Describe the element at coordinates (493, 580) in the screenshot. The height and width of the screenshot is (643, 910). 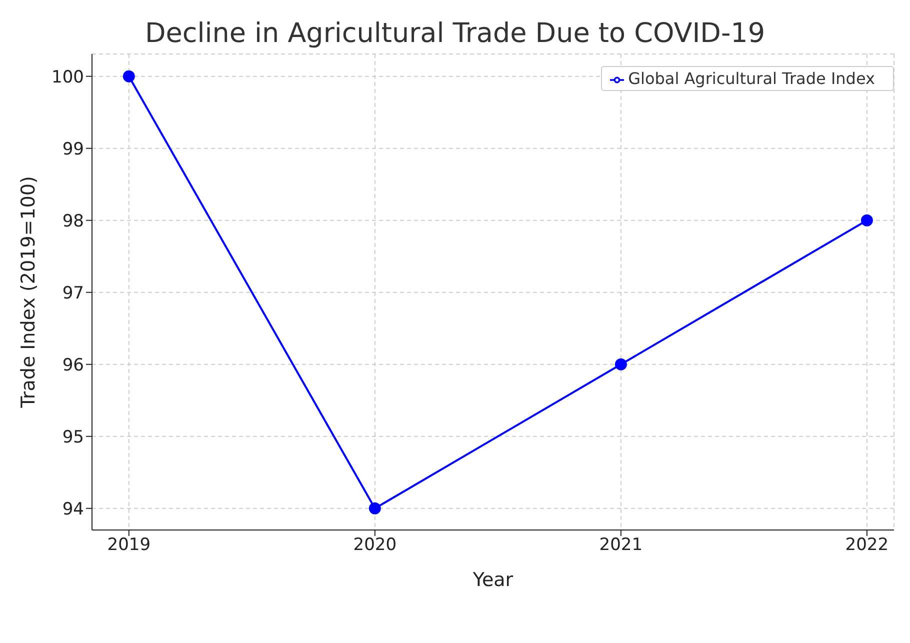
I see `x-axis-title: Year` at that location.